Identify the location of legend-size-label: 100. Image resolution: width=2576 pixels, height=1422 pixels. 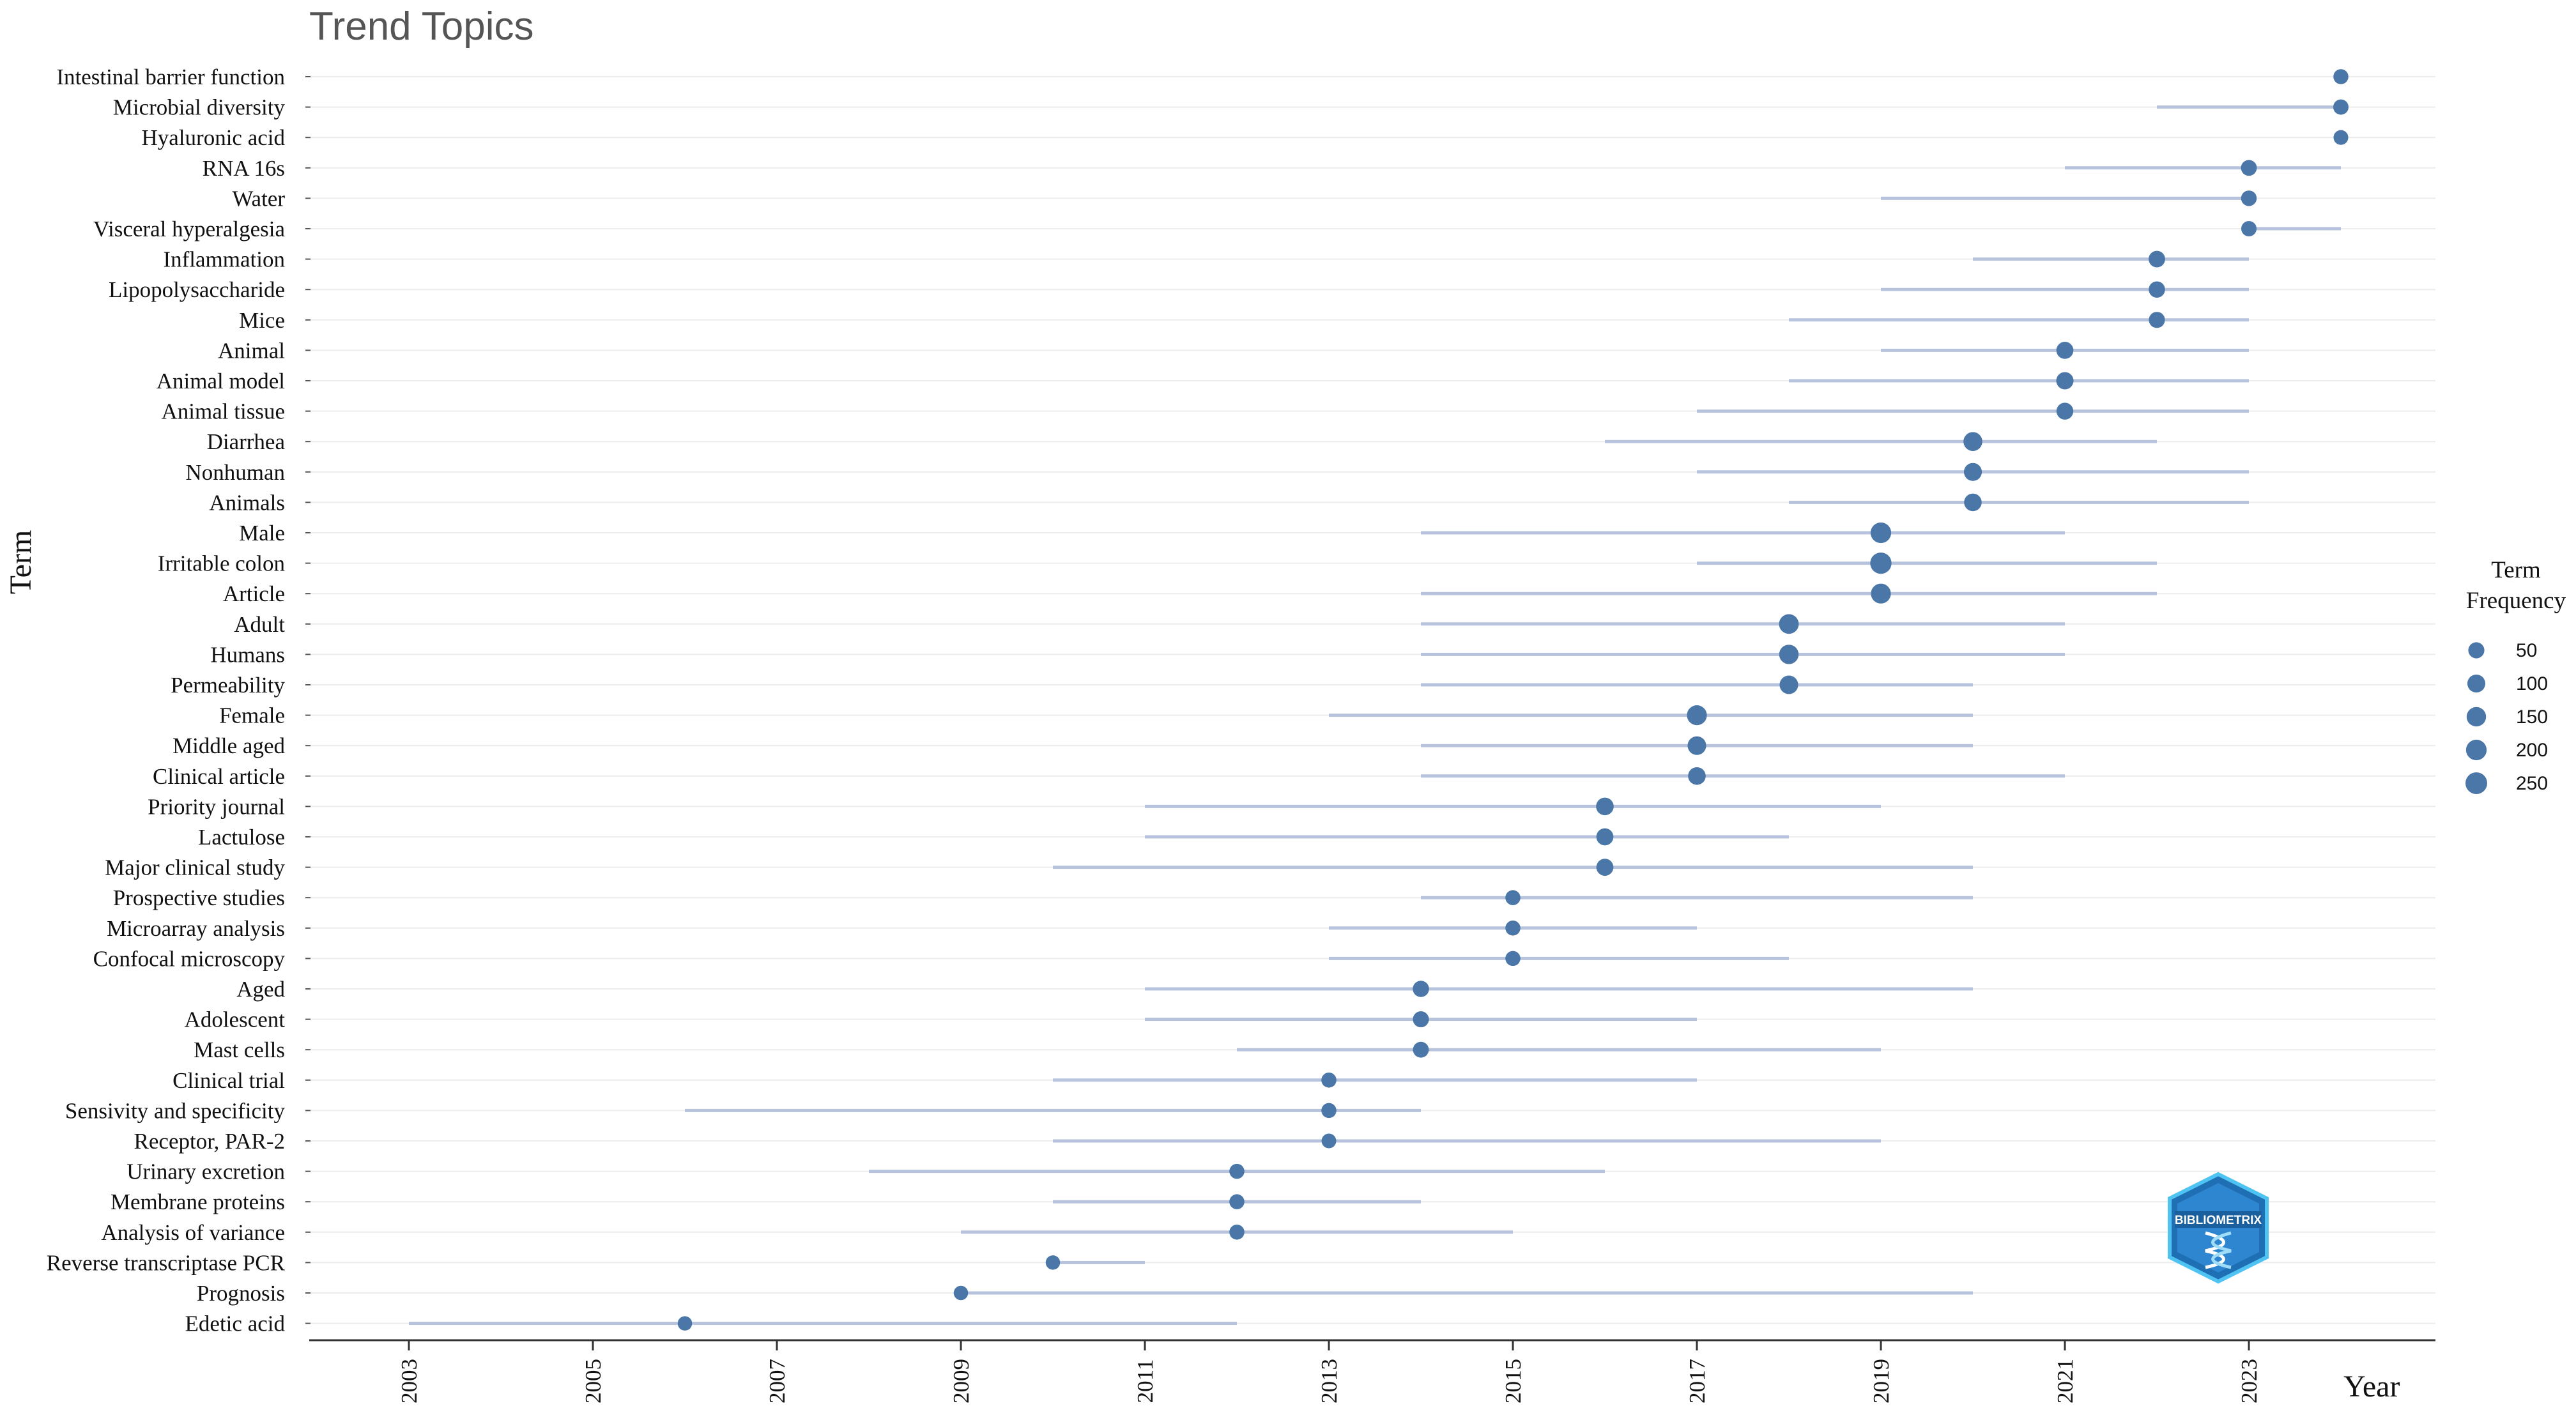
(2532, 683).